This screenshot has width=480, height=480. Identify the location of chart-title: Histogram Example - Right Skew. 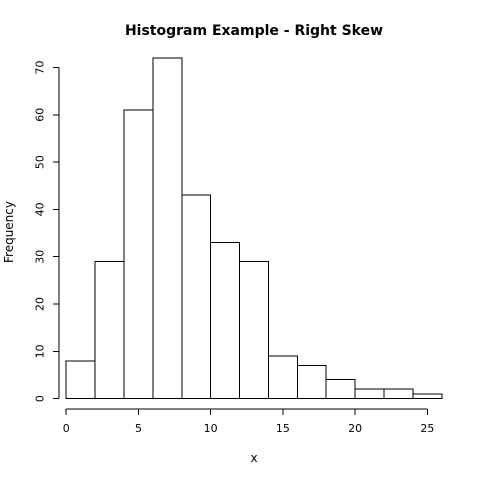
(254, 31).